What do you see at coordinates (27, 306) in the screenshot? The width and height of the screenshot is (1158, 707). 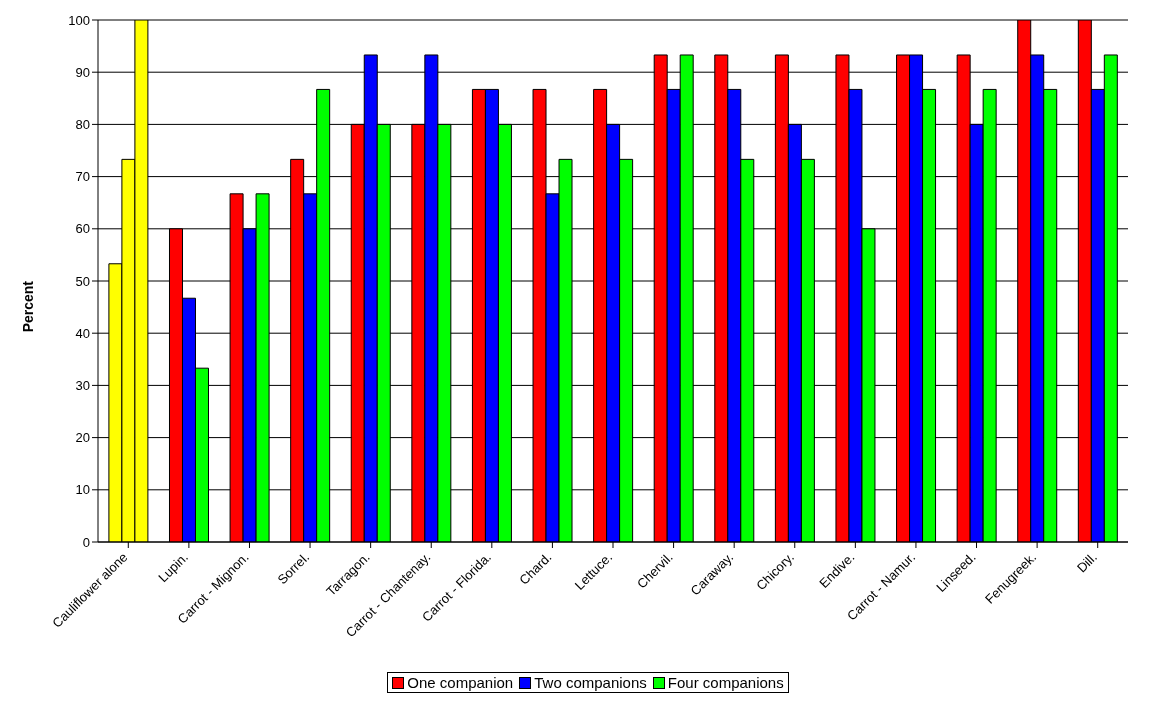 I see `y-axis-title: Percent` at bounding box center [27, 306].